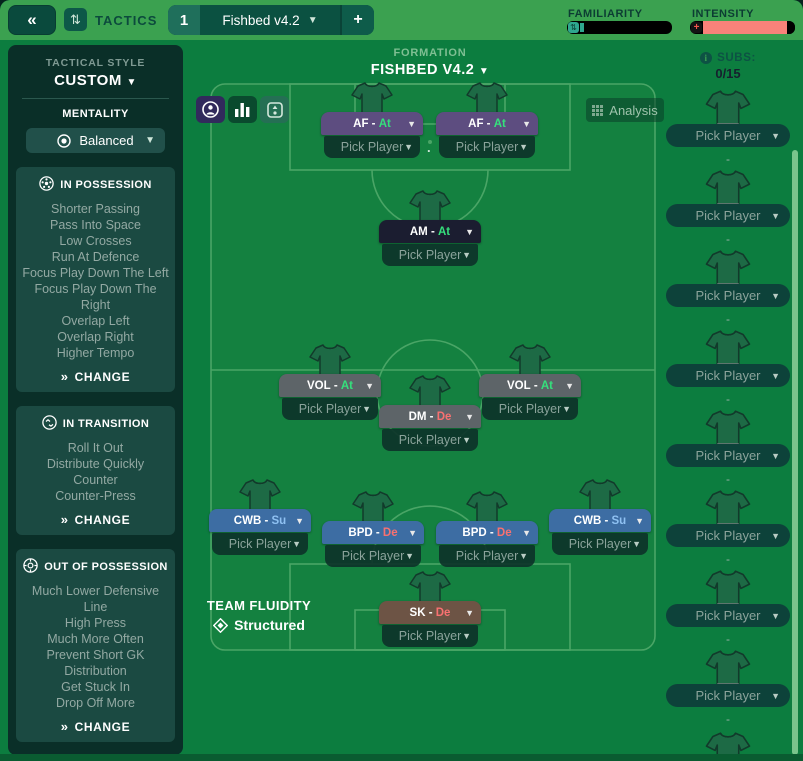 This screenshot has width=803, height=761. I want to click on tactical-style-value: CUSTOM, so click(88, 80).